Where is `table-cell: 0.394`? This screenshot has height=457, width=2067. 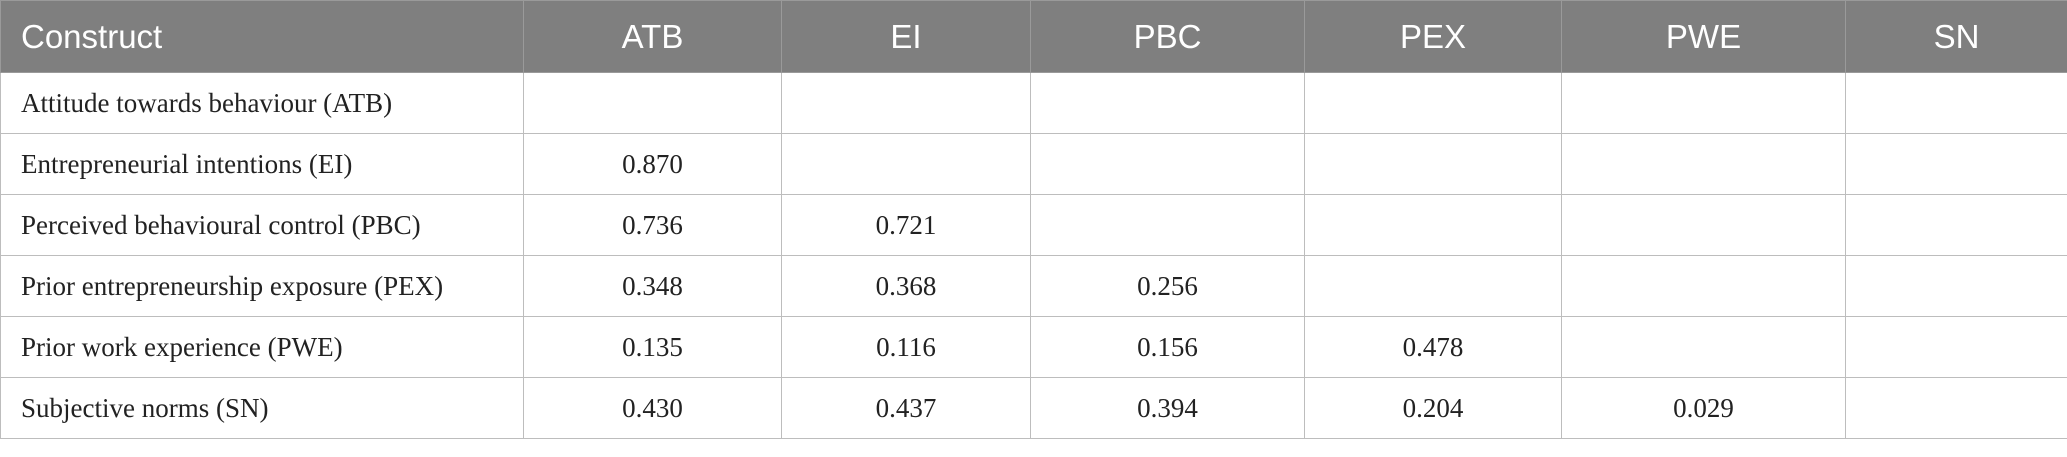 table-cell: 0.394 is located at coordinates (1167, 408).